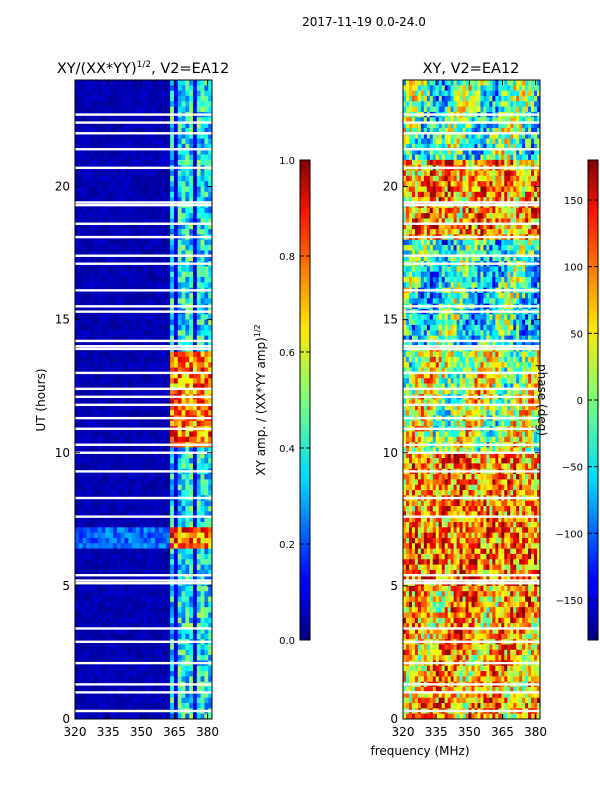  Describe the element at coordinates (62, 187) in the screenshot. I see `y-tick-label: 20` at that location.